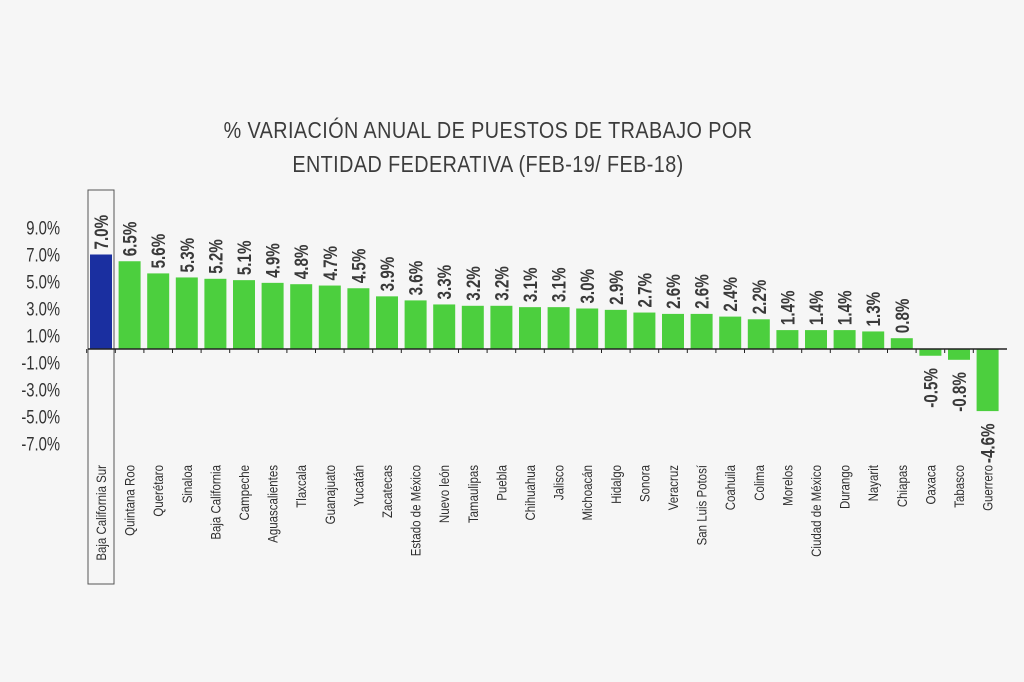 This screenshot has width=1024, height=682. I want to click on data-label: 1.3%, so click(874, 309).